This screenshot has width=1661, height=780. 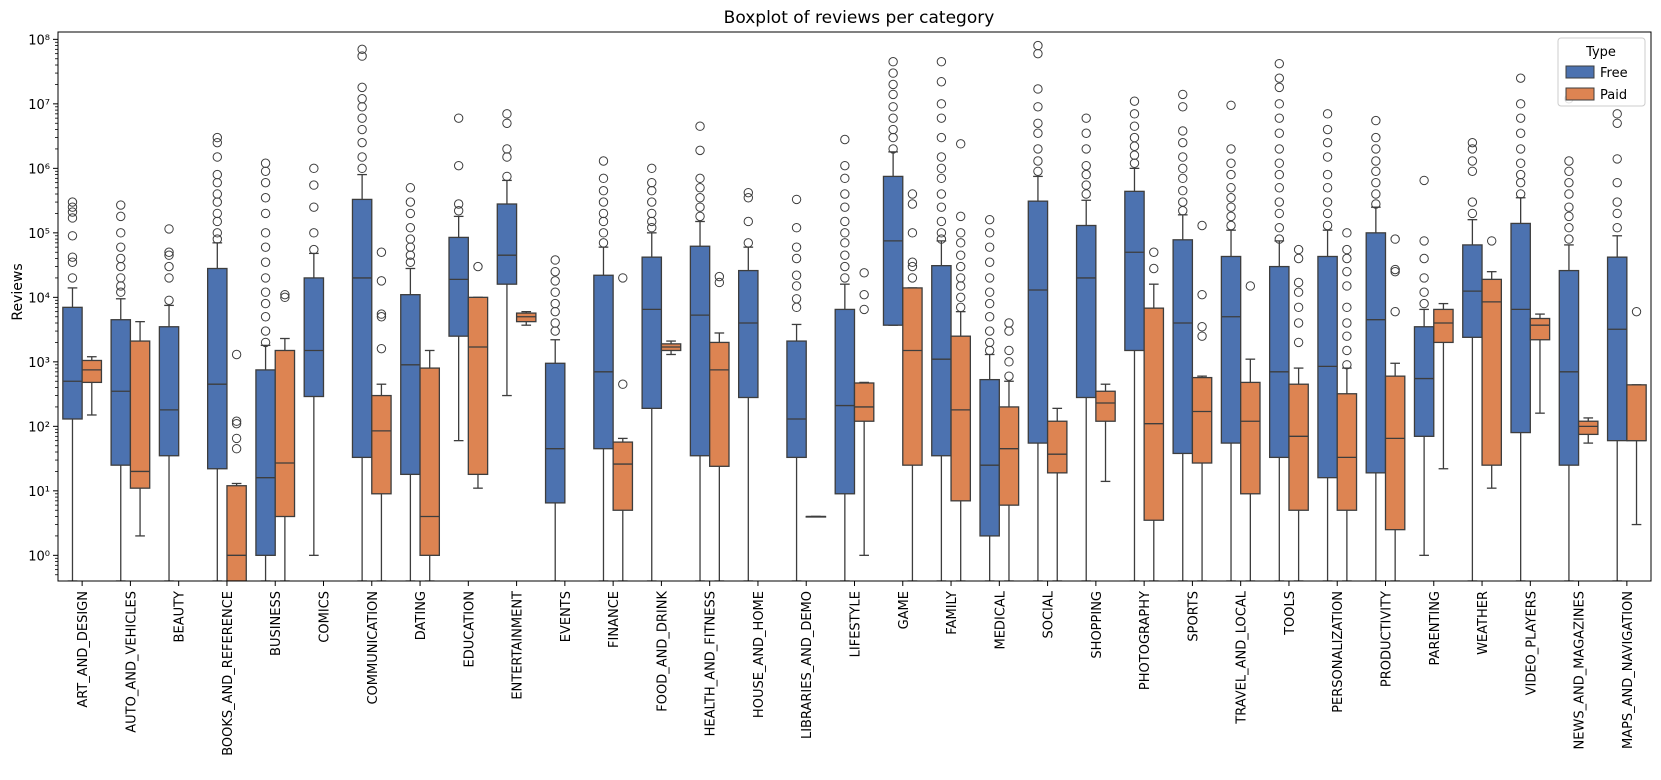 I want to click on box-paid-family, so click(x=961, y=360).